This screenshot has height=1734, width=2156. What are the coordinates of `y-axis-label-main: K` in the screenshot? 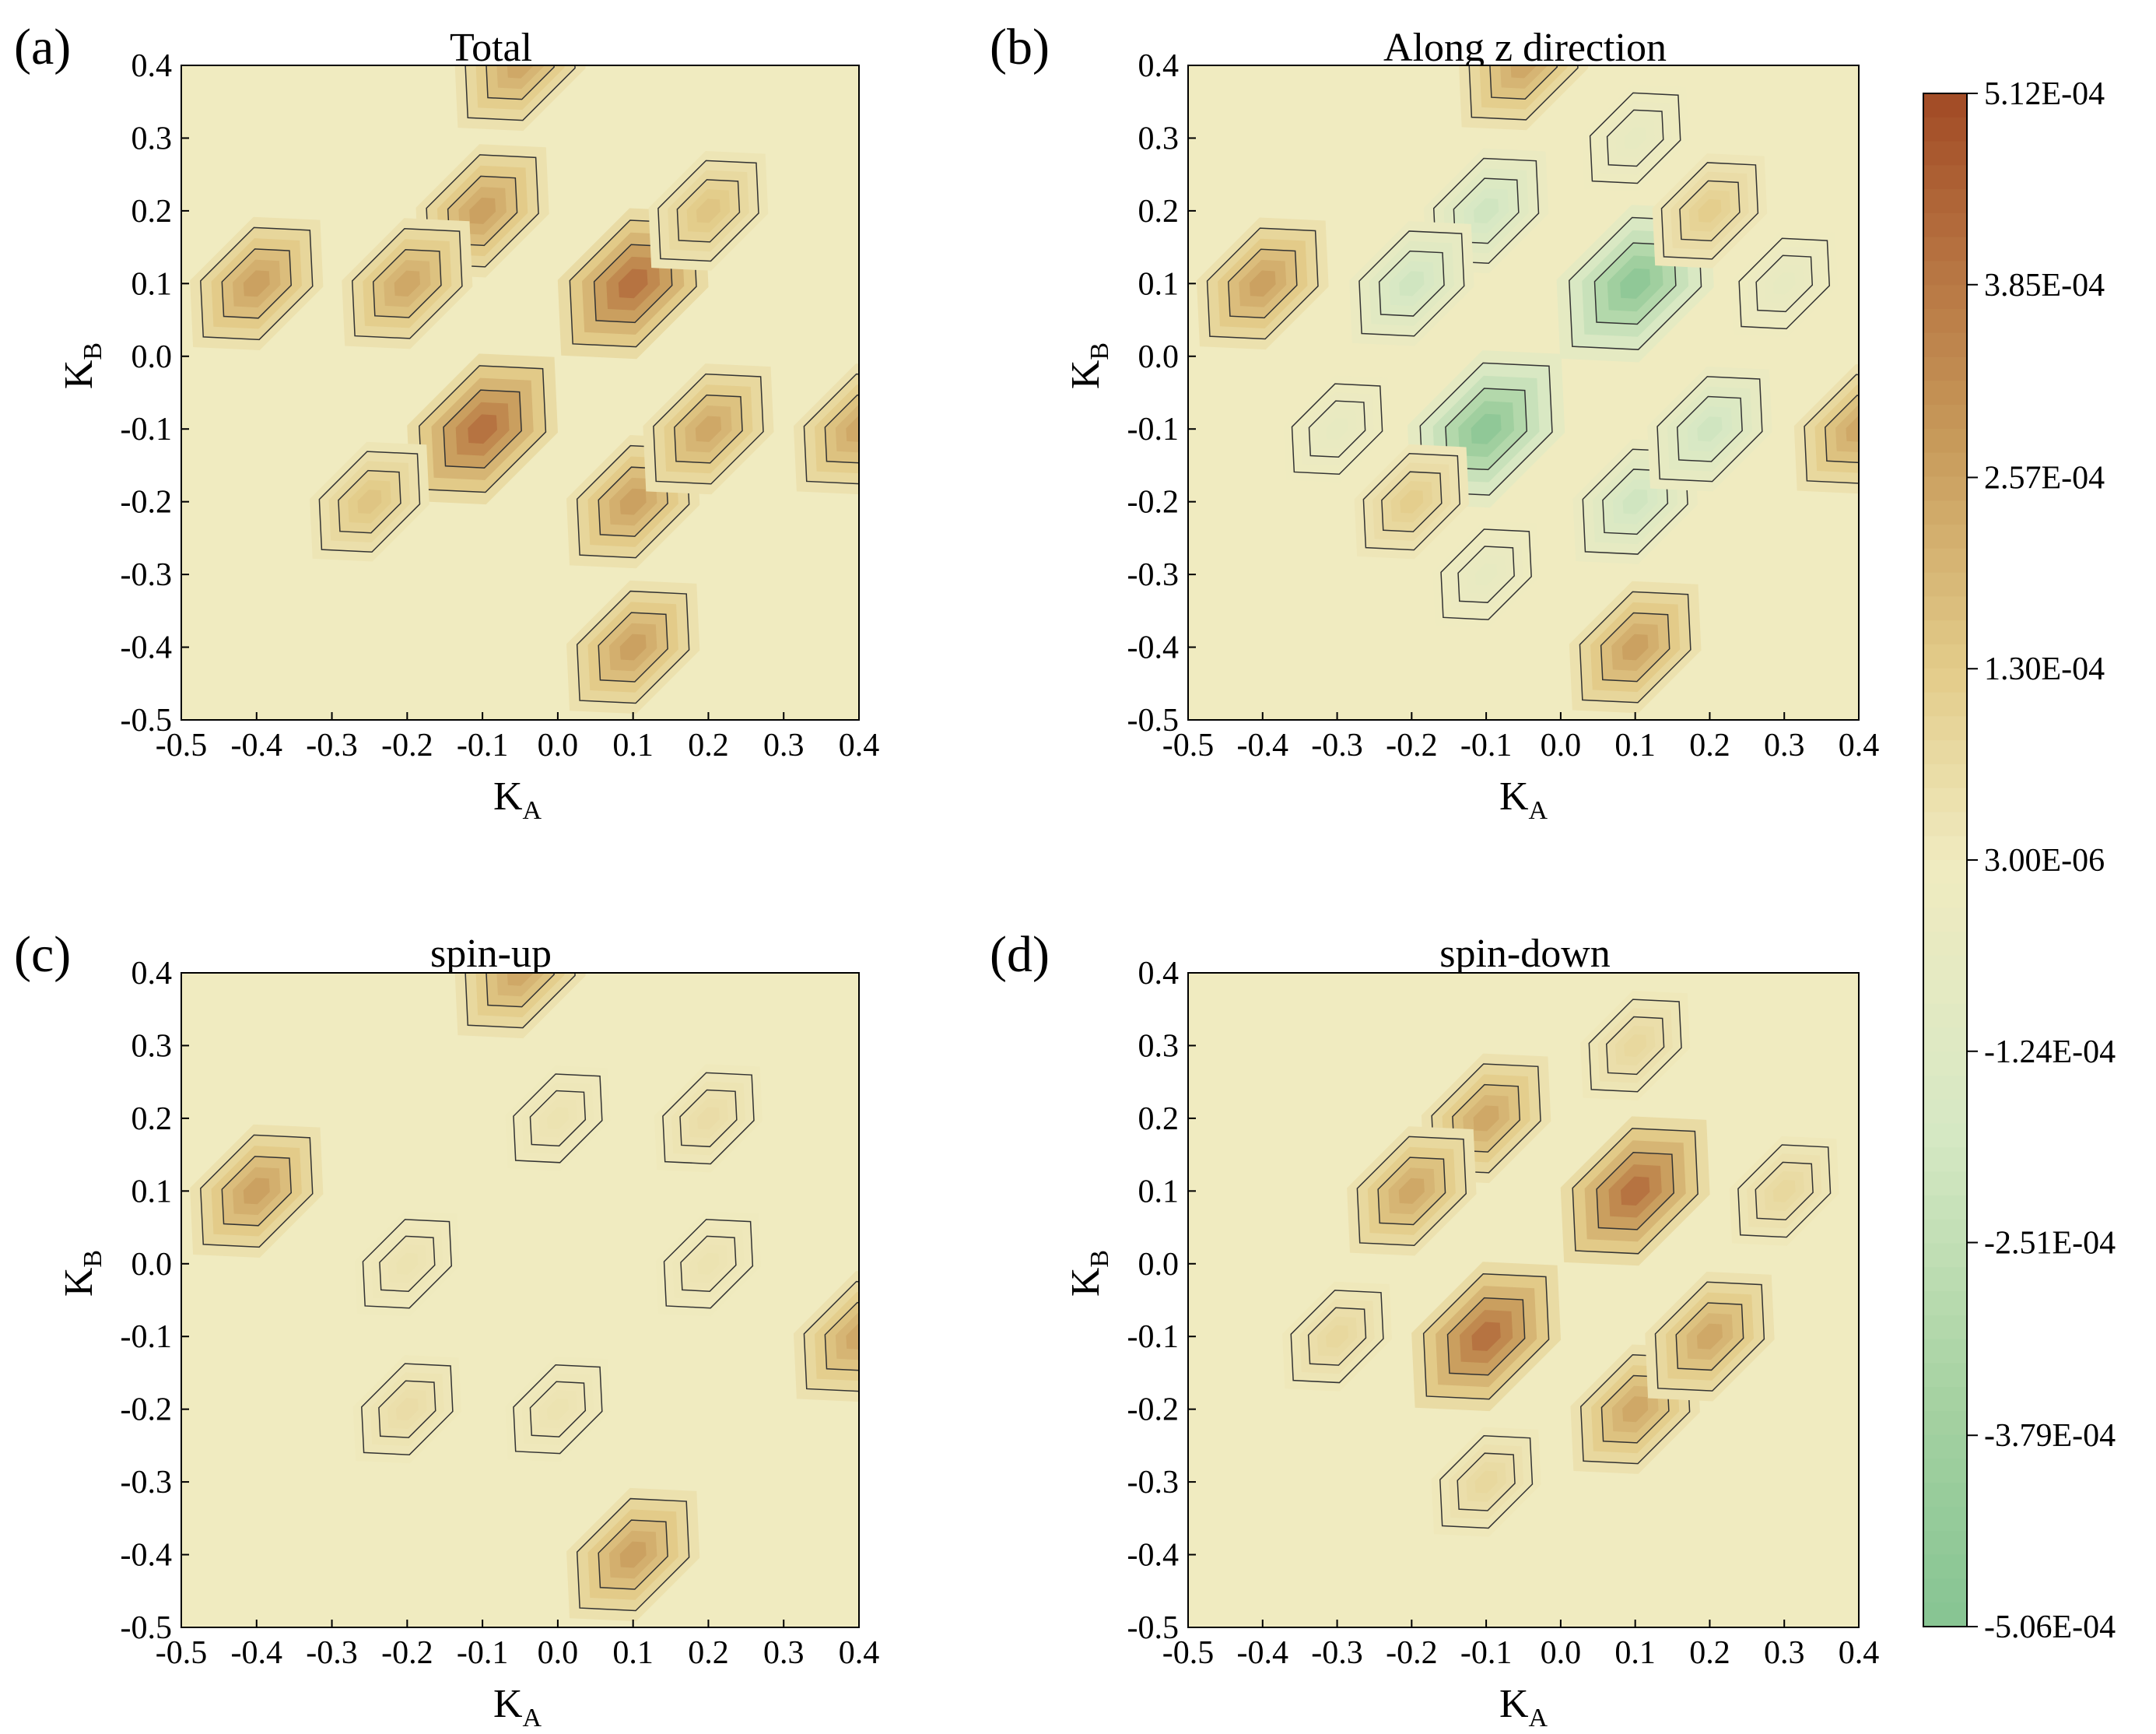 It's located at (79, 374).